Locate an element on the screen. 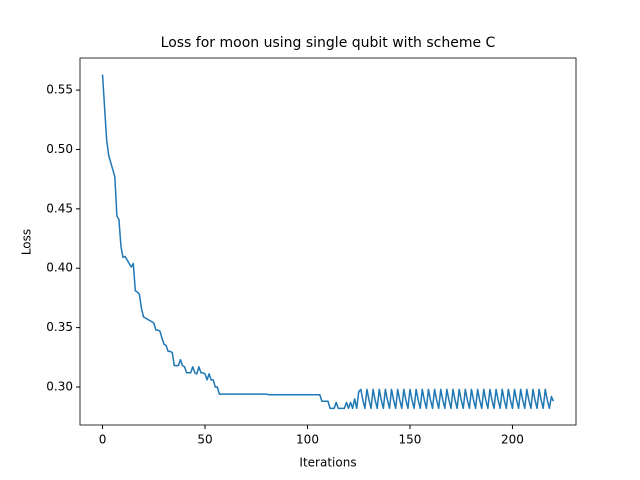  x-tick-label: 0 is located at coordinates (103, 440).